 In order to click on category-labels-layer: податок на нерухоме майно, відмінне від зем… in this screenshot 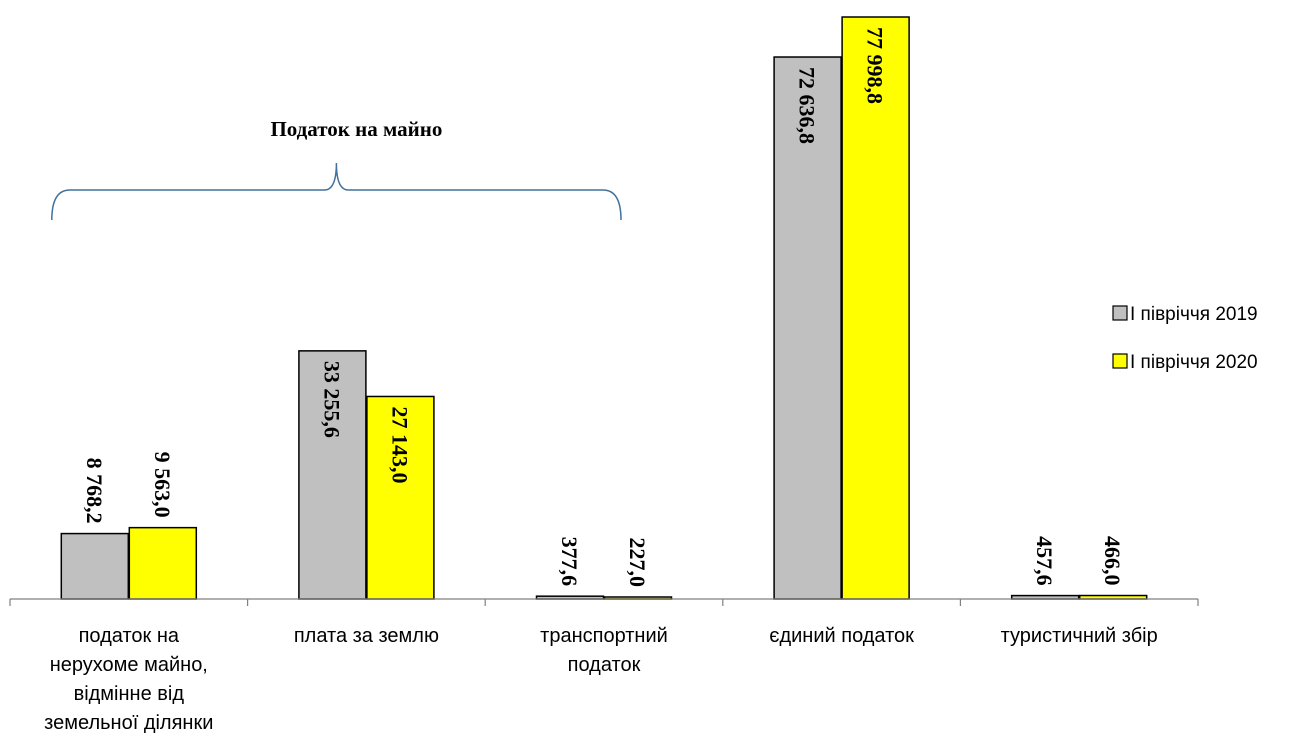, I will do `click(601, 679)`.